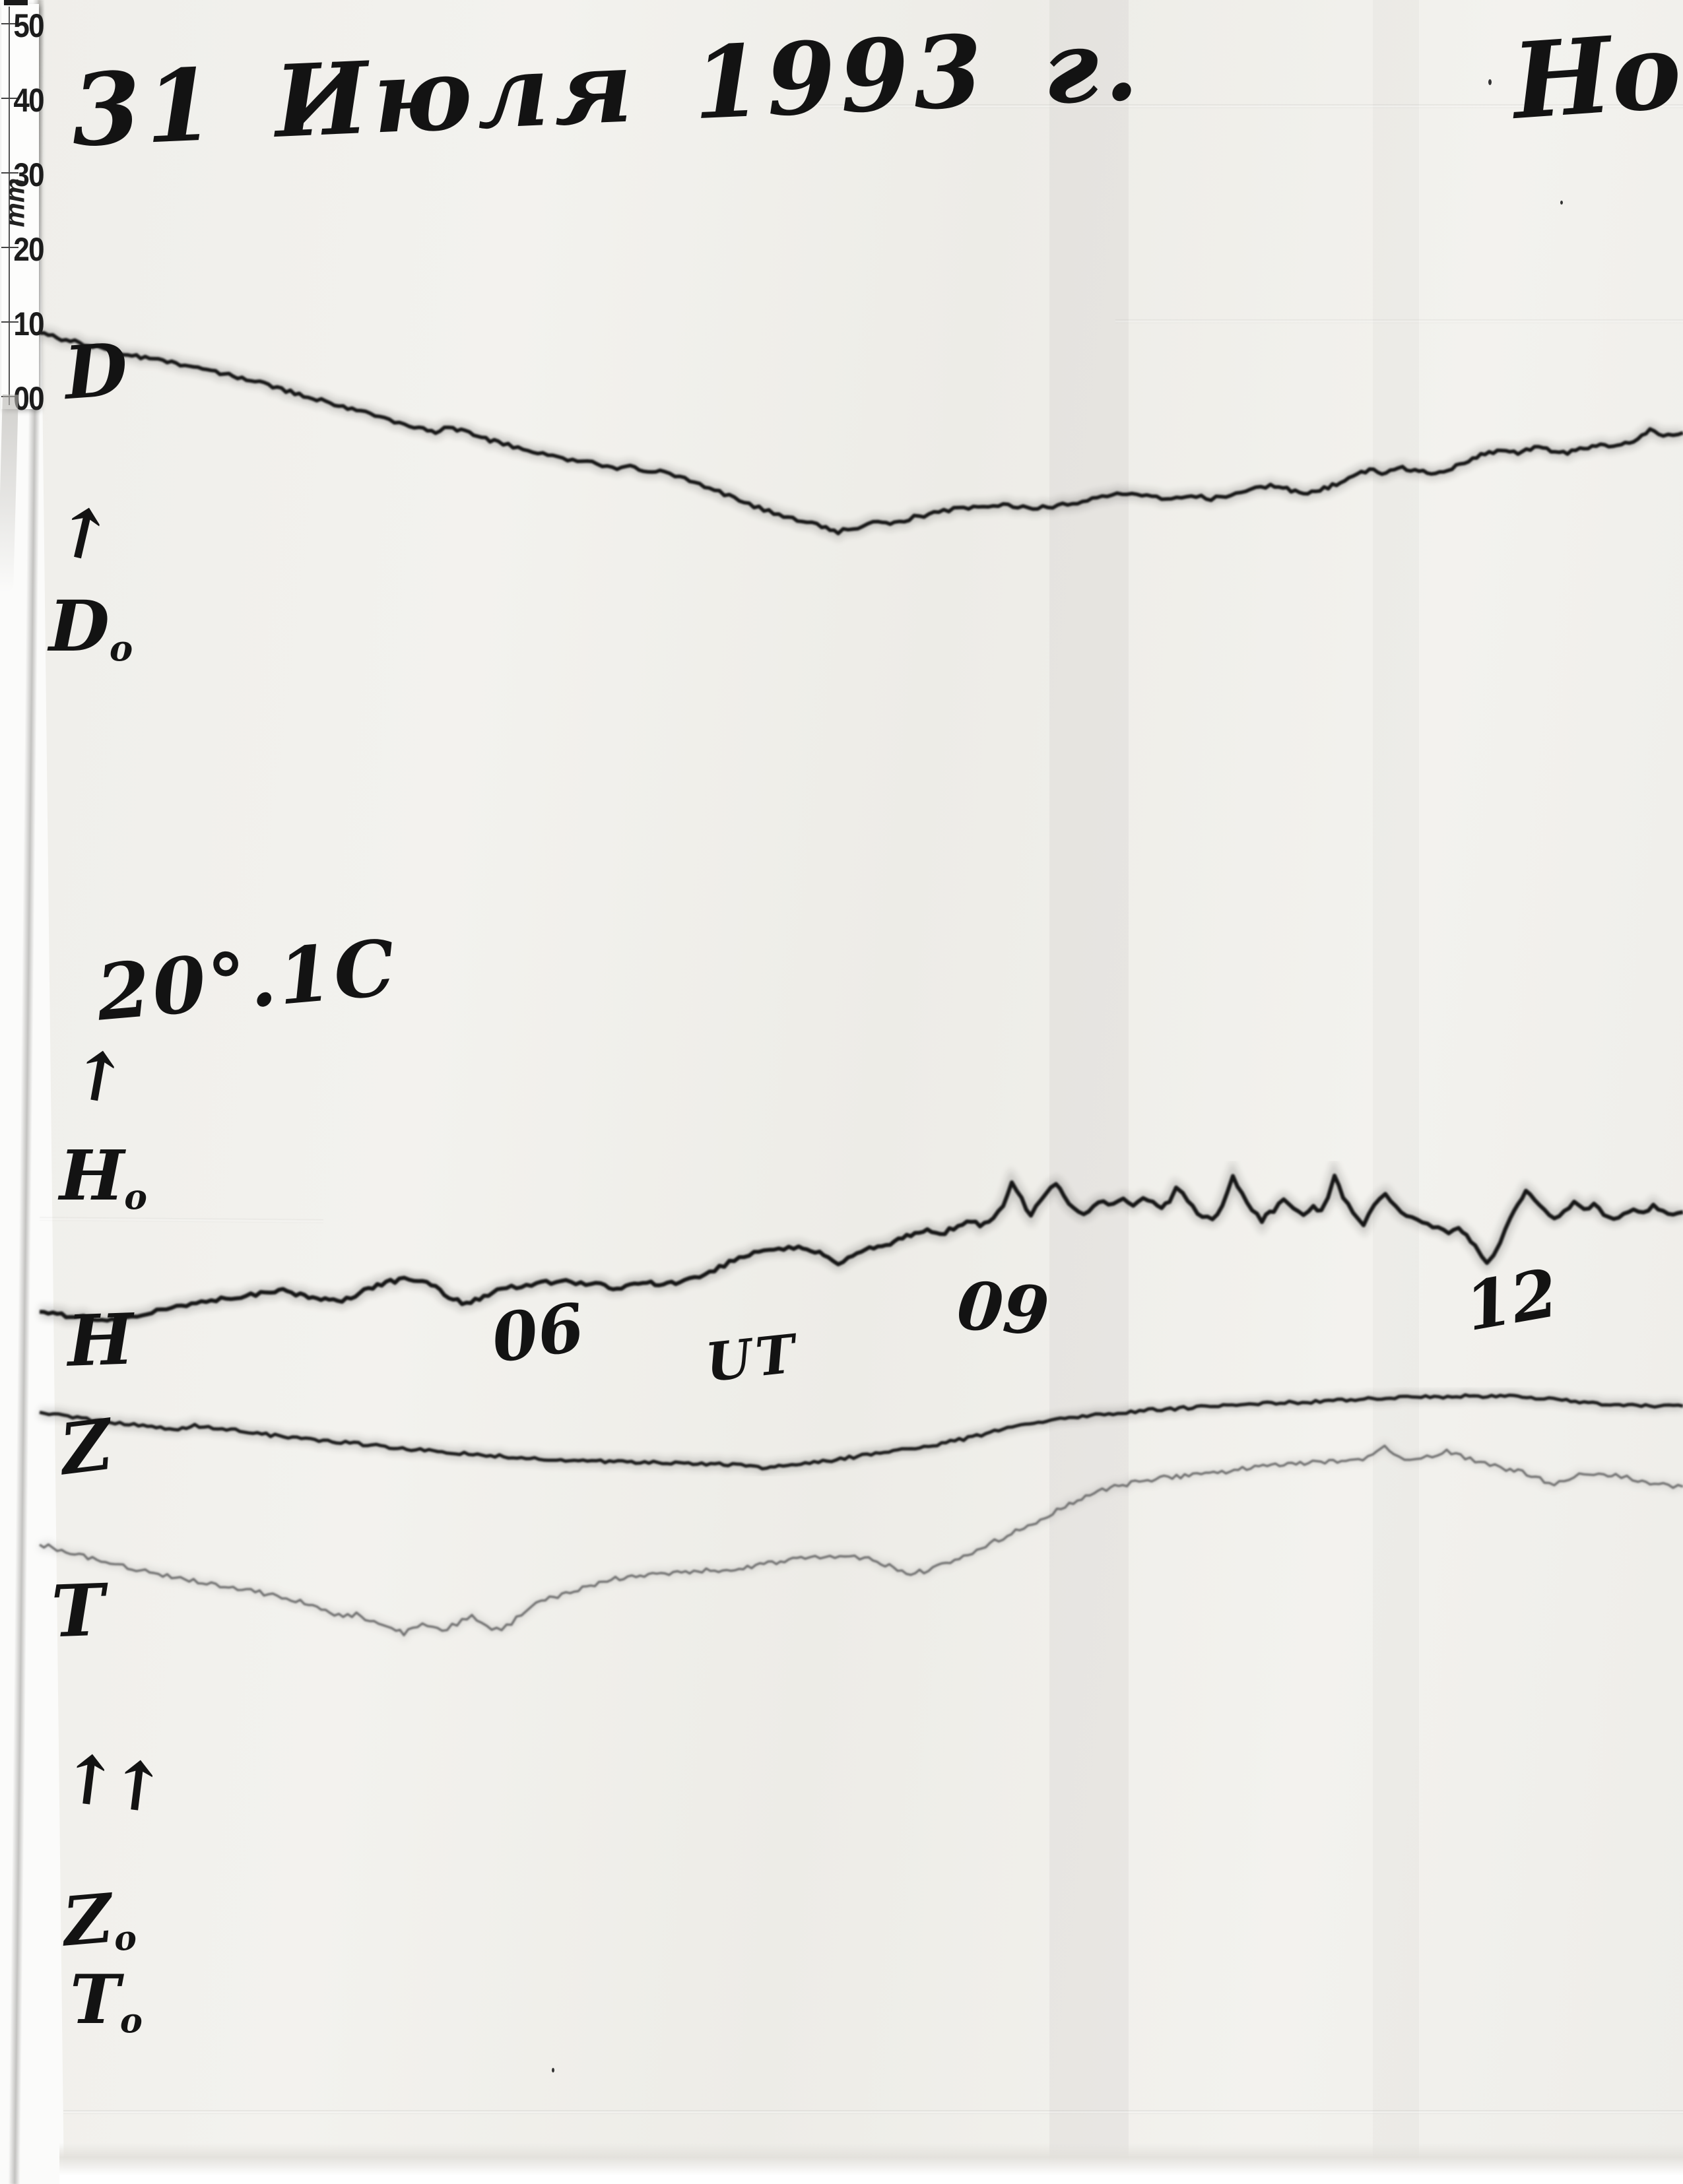 The width and height of the screenshot is (1683, 2184). What do you see at coordinates (1596, 71) in the screenshot?
I see `station-name: Ново` at bounding box center [1596, 71].